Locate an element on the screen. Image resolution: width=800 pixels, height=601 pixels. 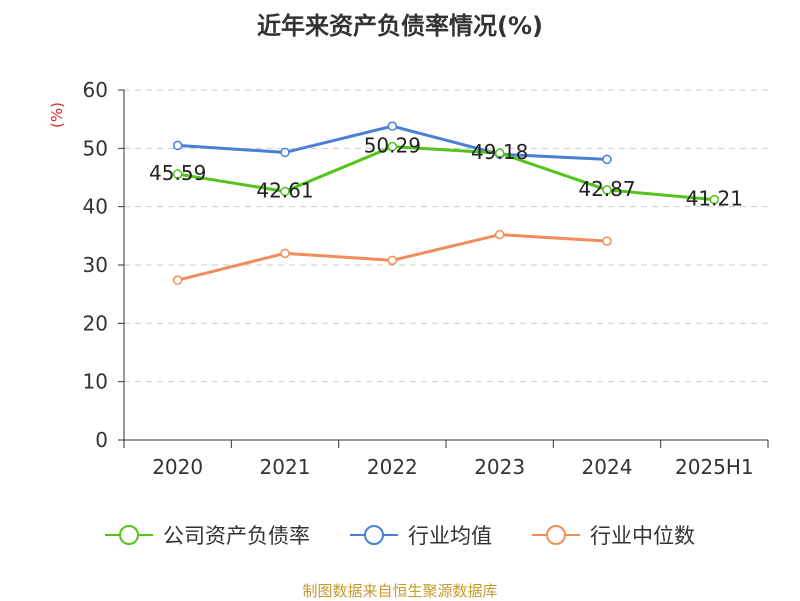
x-tick-label: 2023 is located at coordinates (499, 467).